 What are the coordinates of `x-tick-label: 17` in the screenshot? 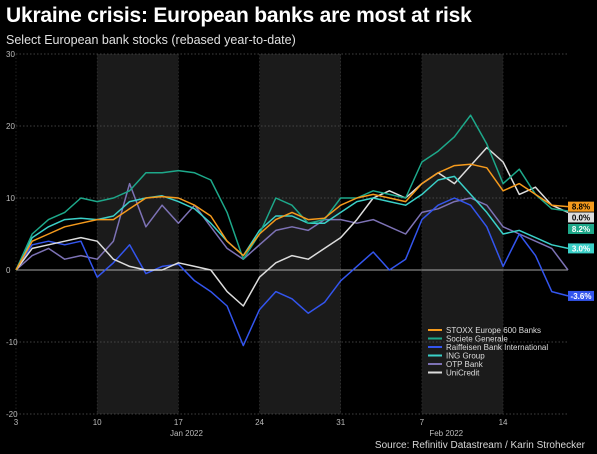 It's located at (178, 422).